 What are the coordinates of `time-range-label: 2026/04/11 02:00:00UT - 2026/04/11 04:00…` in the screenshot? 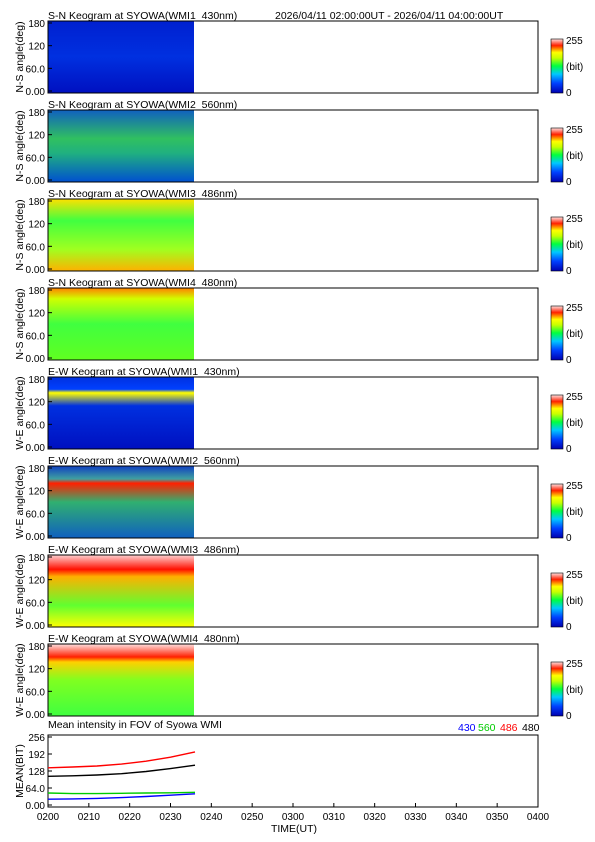 It's located at (389, 16).